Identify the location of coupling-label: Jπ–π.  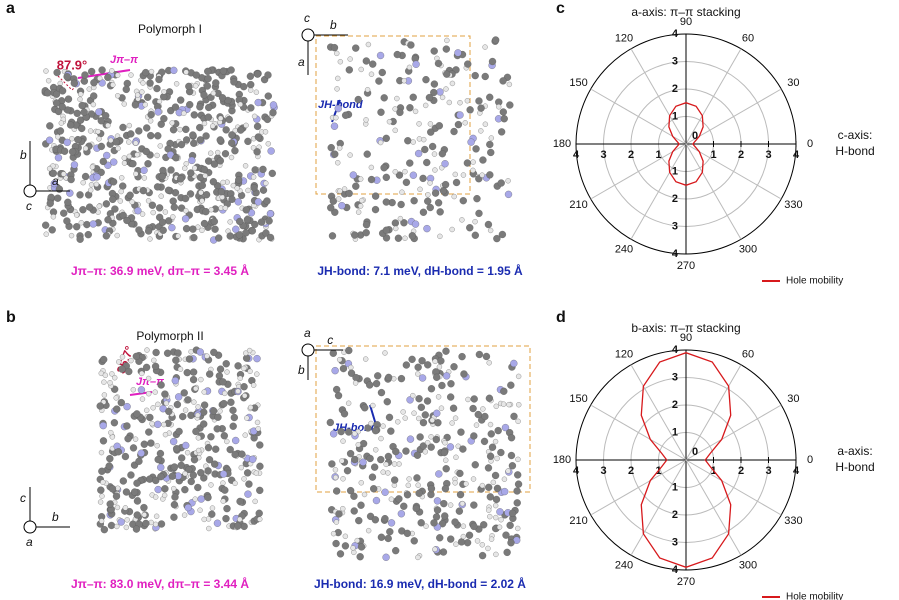
(124, 60).